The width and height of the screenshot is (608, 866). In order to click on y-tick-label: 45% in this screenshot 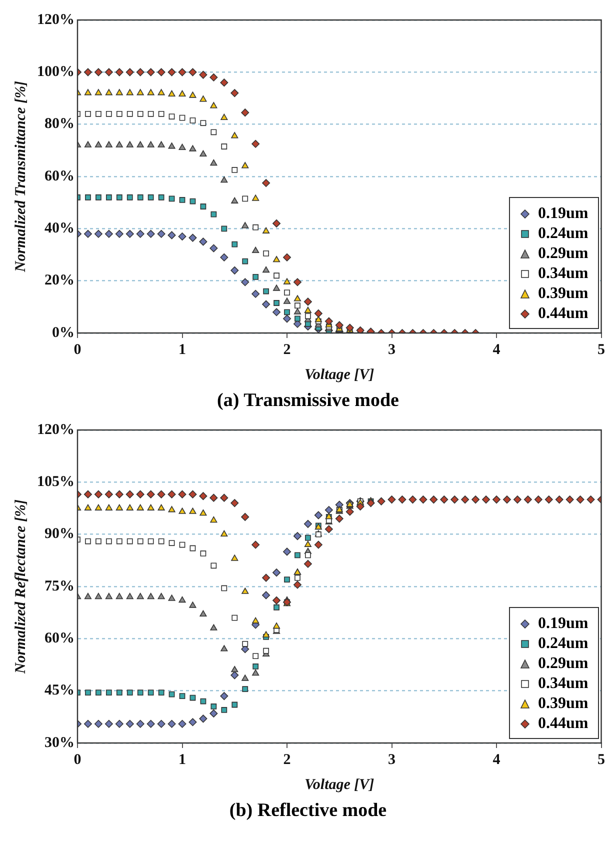, I will do `click(59, 690)`.